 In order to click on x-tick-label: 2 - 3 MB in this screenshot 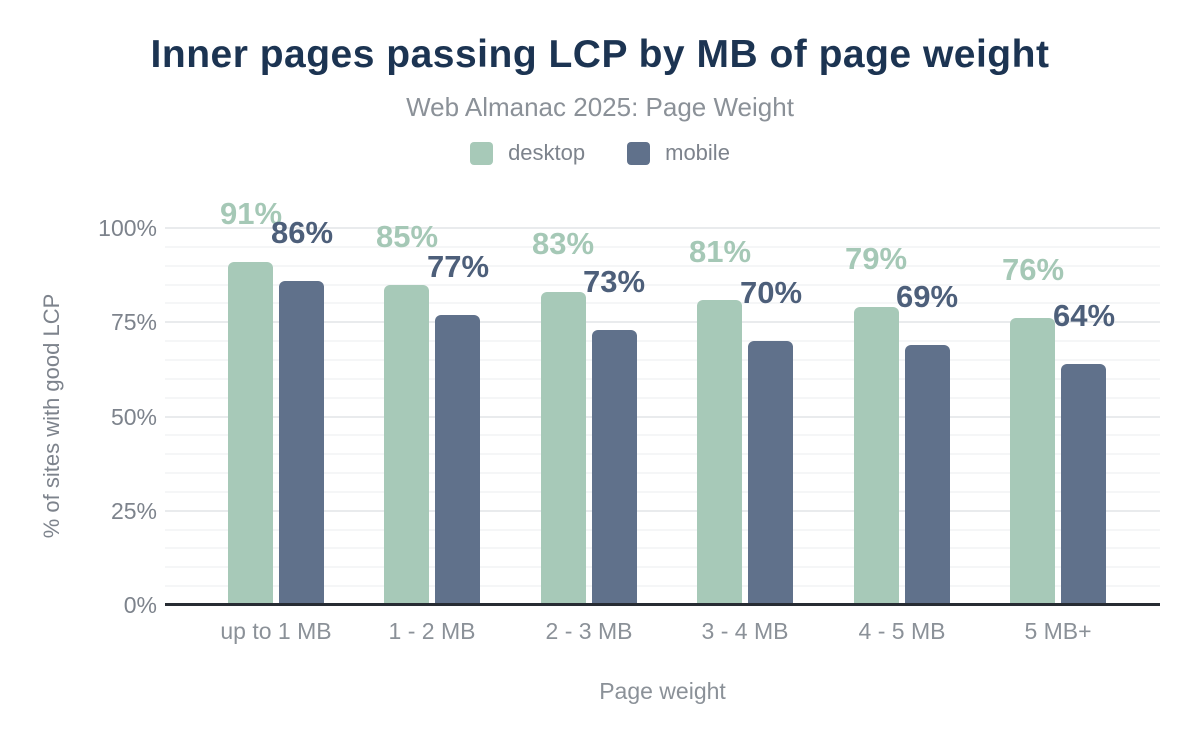, I will do `click(589, 631)`.